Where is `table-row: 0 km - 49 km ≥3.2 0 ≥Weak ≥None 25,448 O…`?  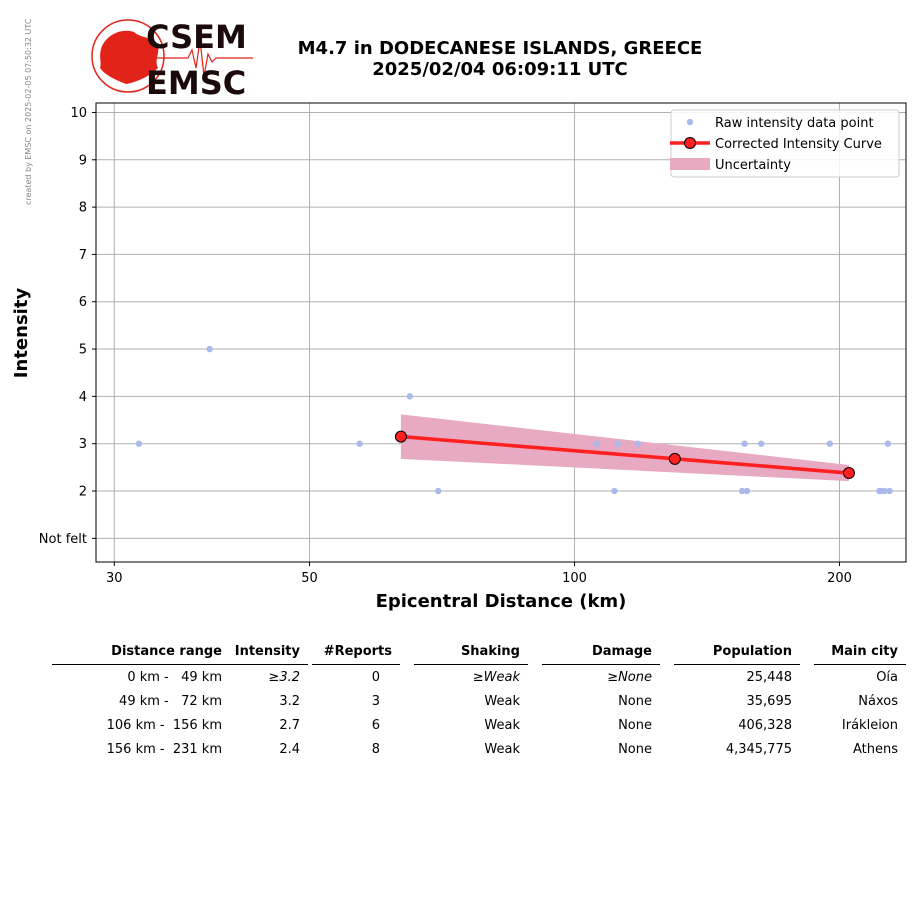
table-row: 0 km - 49 km ≥3.2 0 ≥Weak ≥None 25,448 O… is located at coordinates (479, 677).